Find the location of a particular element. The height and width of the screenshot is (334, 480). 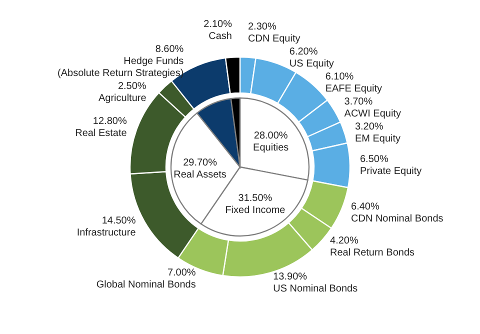

data-label: 8.60% is located at coordinates (169, 50).